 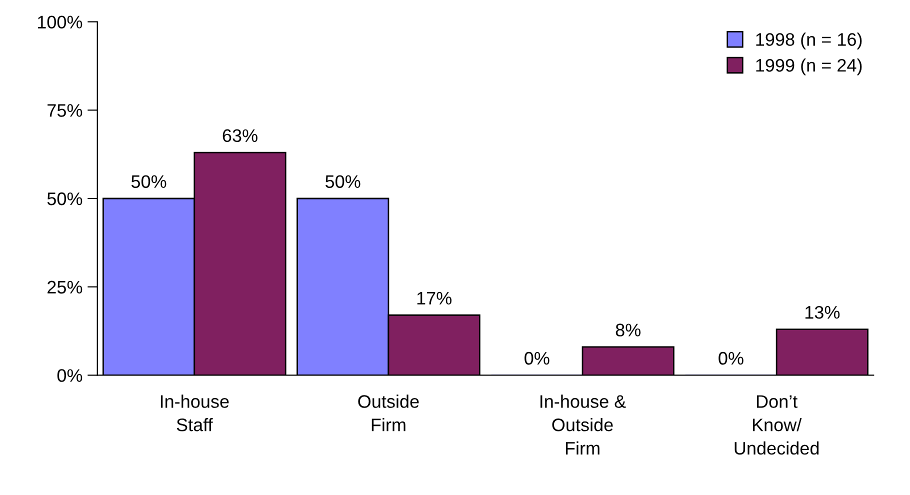 I want to click on x-tick-label: Don’t Know/ Undecided, so click(x=776, y=425).